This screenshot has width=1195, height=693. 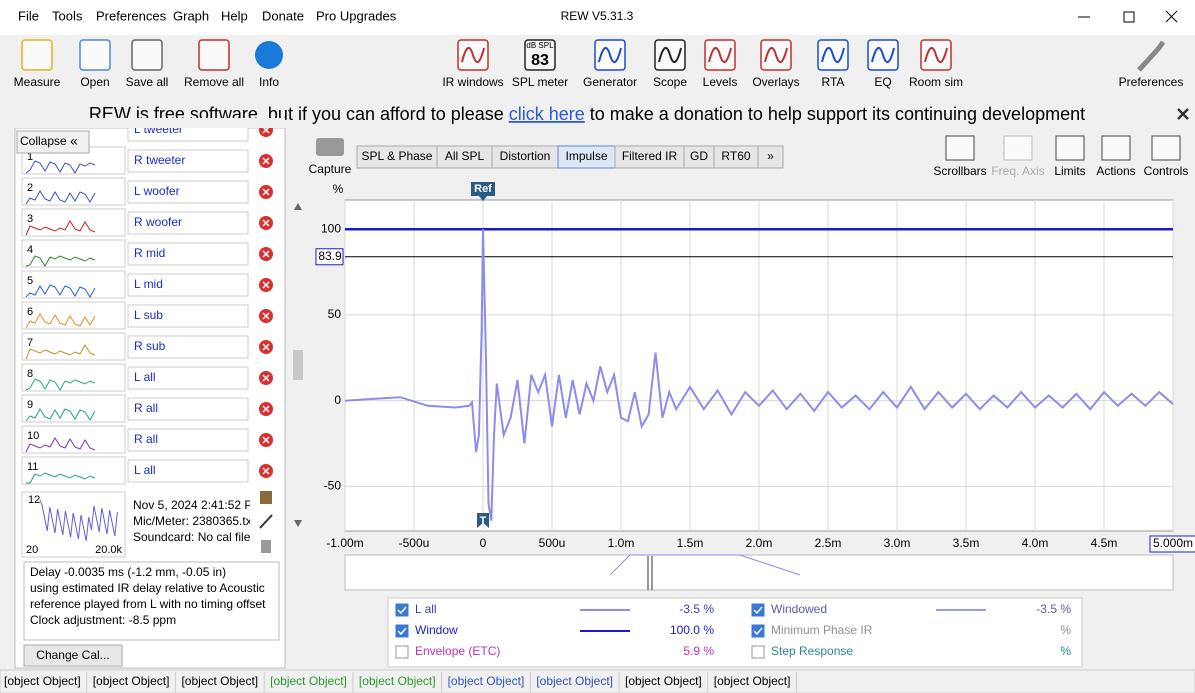 What do you see at coordinates (547, 114) in the screenshot?
I see `banner-link: click here` at bounding box center [547, 114].